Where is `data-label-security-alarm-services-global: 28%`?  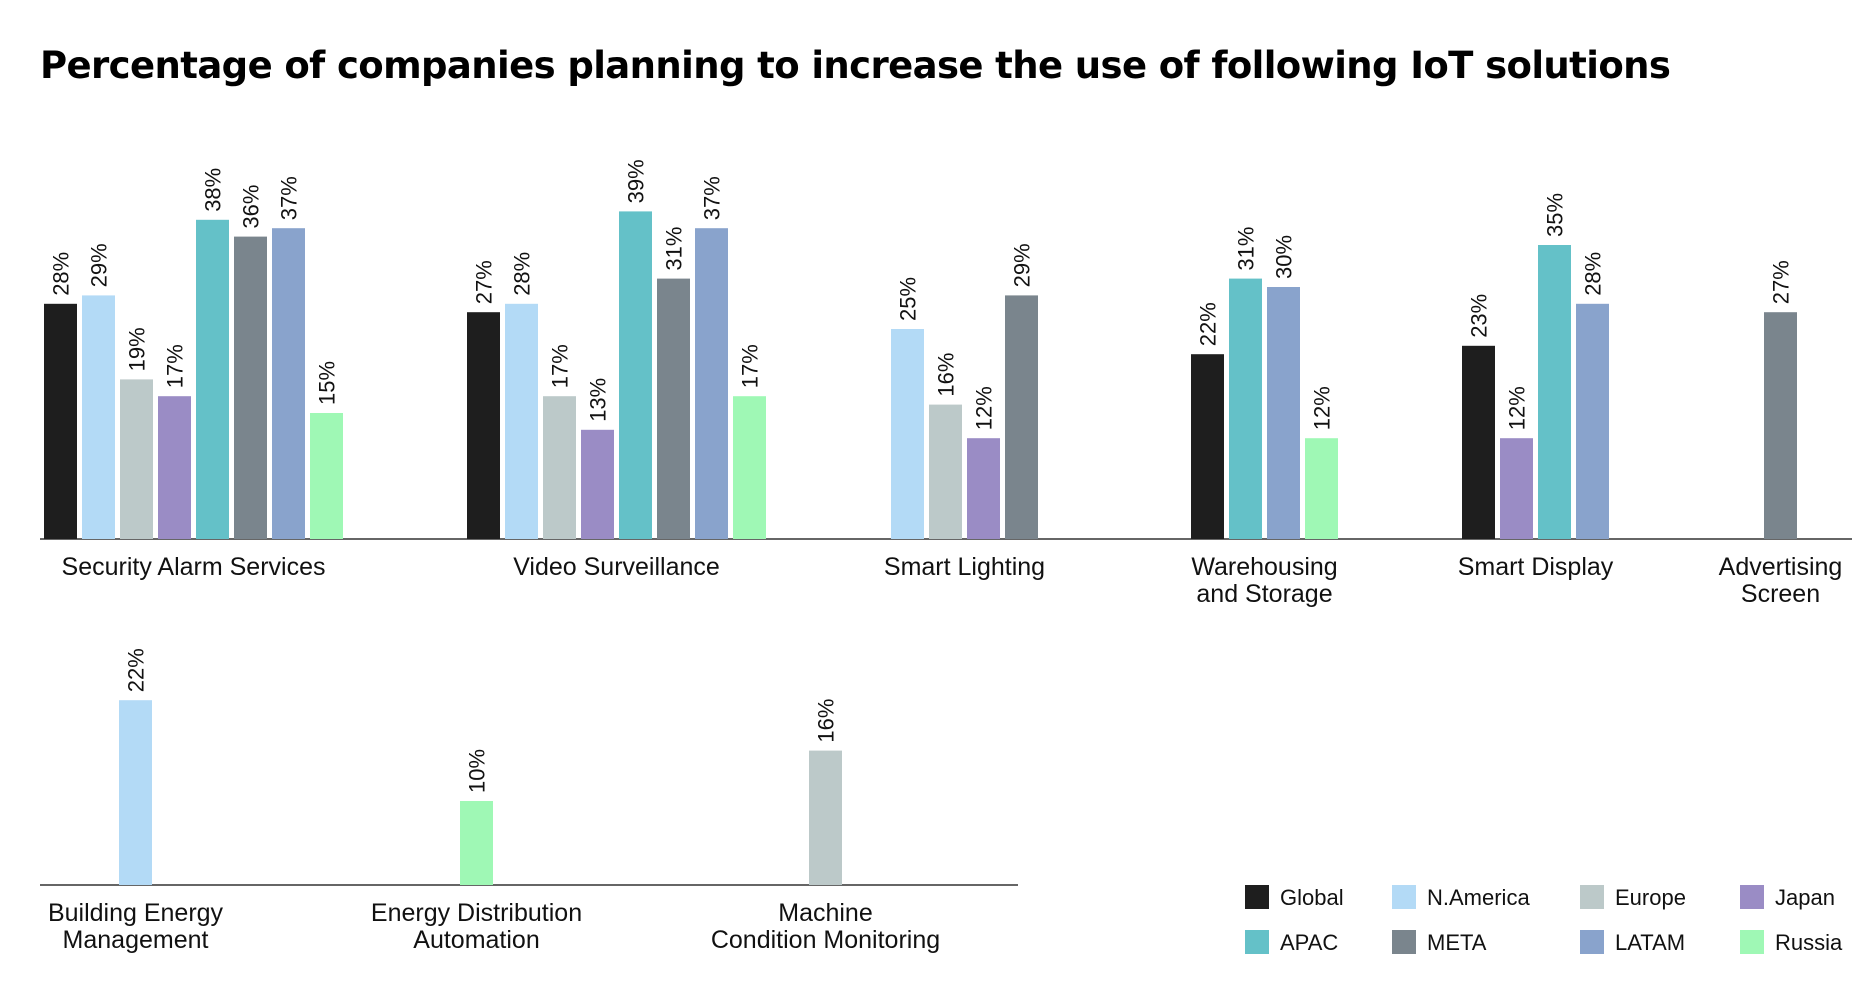
data-label-security-alarm-services-global: 28% is located at coordinates (61, 274).